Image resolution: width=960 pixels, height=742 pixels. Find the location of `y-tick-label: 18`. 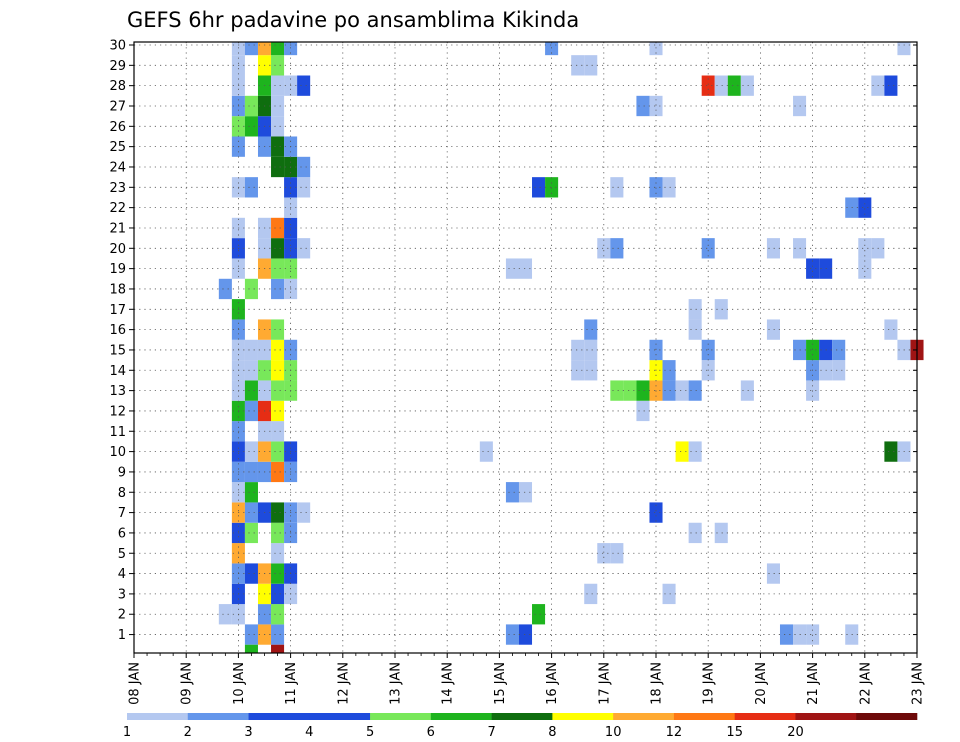

y-tick-label: 18 is located at coordinates (117, 289).